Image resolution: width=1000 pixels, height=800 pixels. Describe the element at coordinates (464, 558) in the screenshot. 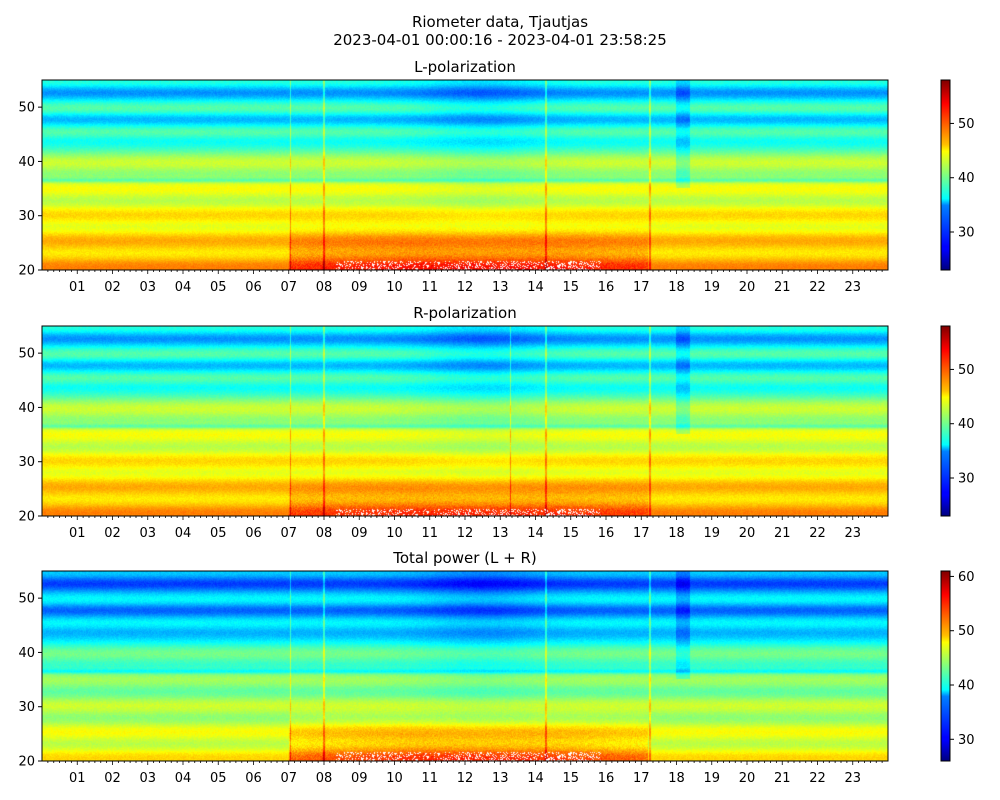

I see `panel-title: Total power (L + R)` at that location.